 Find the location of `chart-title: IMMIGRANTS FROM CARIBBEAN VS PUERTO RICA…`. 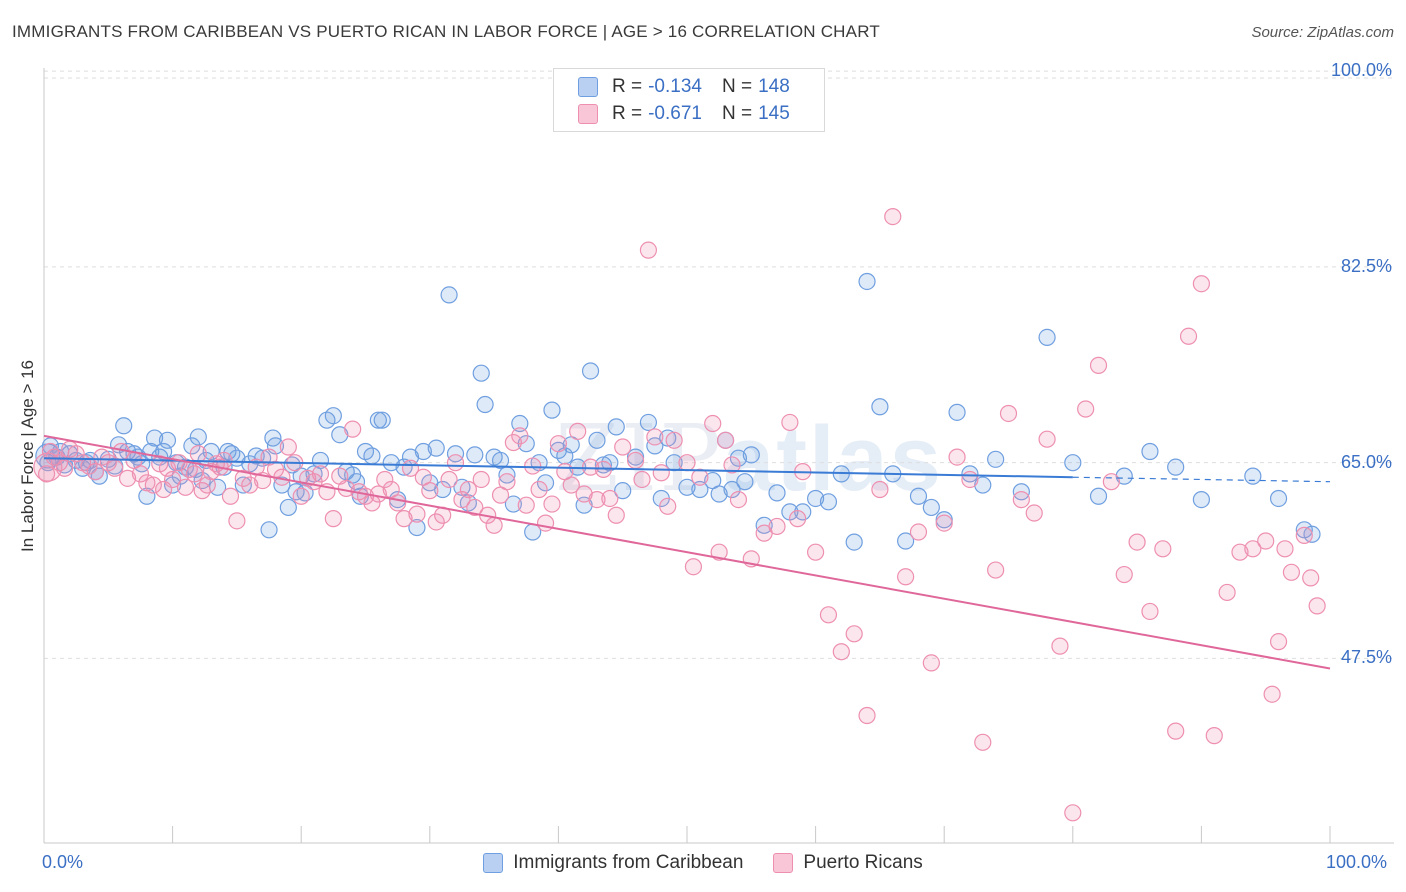

chart-title: IMMIGRANTS FROM CARIBBEAN VS PUERTO RICA… is located at coordinates (446, 31).